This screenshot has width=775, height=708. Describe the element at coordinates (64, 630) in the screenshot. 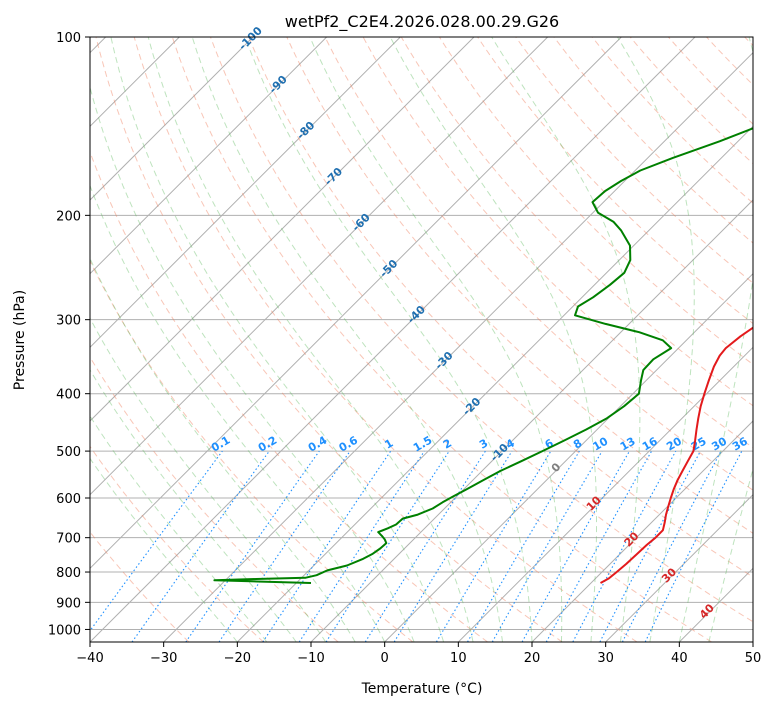

I see `y-tick-label: 1000` at that location.